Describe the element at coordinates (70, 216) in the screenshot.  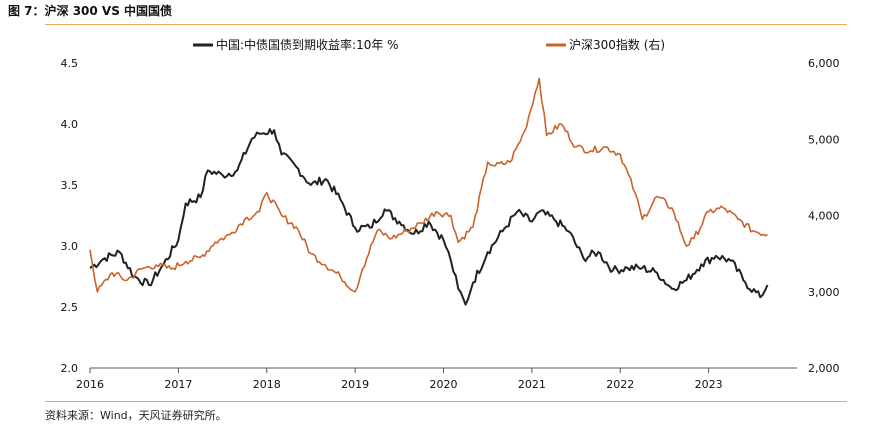
I see `y-left-ticks: 4.5 4.0 3.5 3.0 2.5 2.0` at that location.